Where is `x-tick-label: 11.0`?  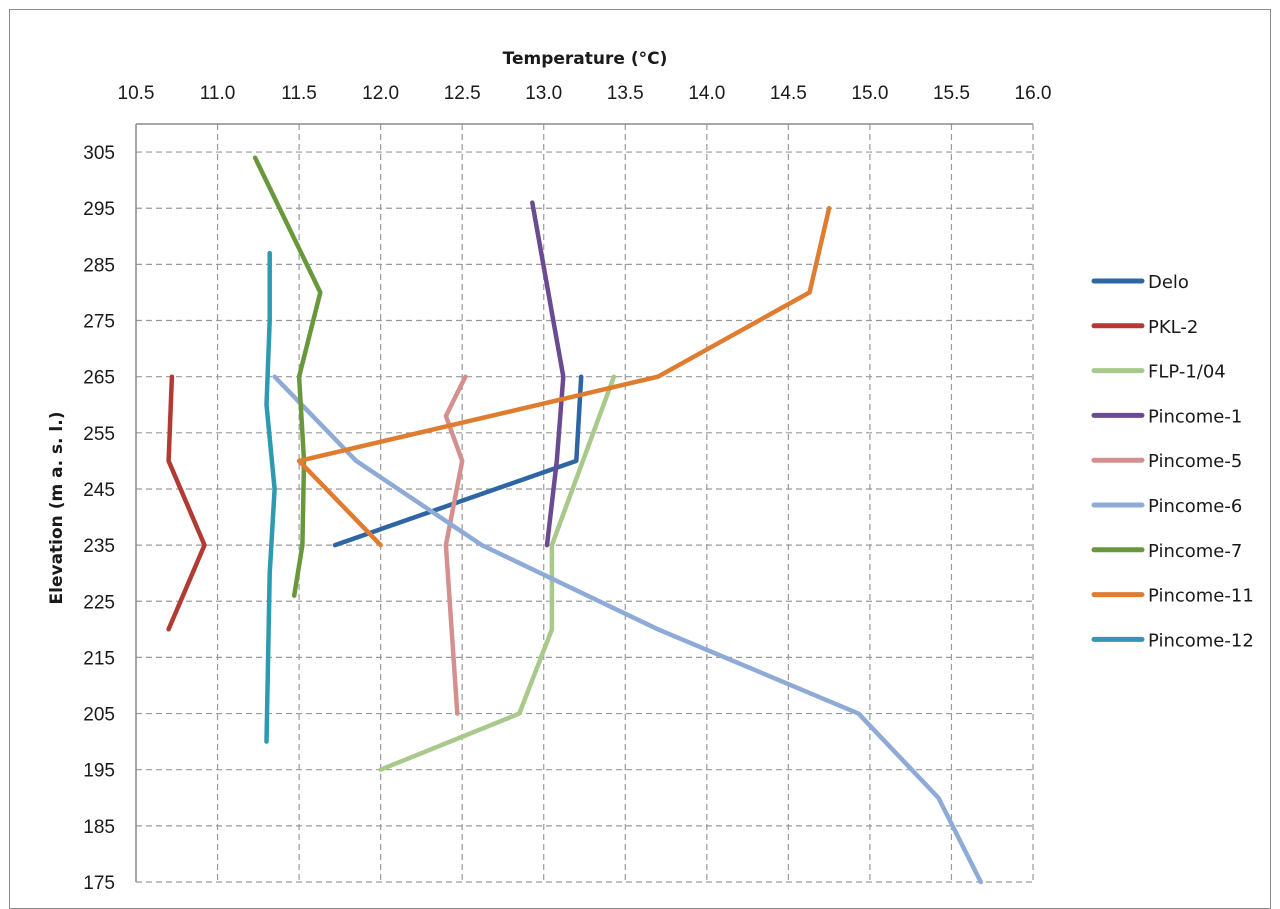 x-tick-label: 11.0 is located at coordinates (218, 93).